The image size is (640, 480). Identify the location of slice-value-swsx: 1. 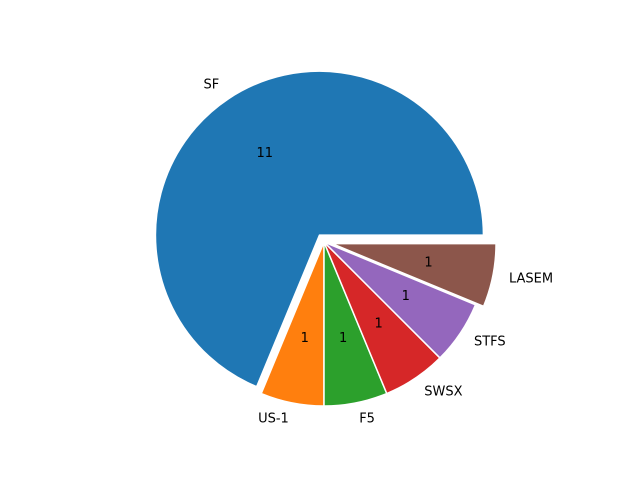
(379, 323).